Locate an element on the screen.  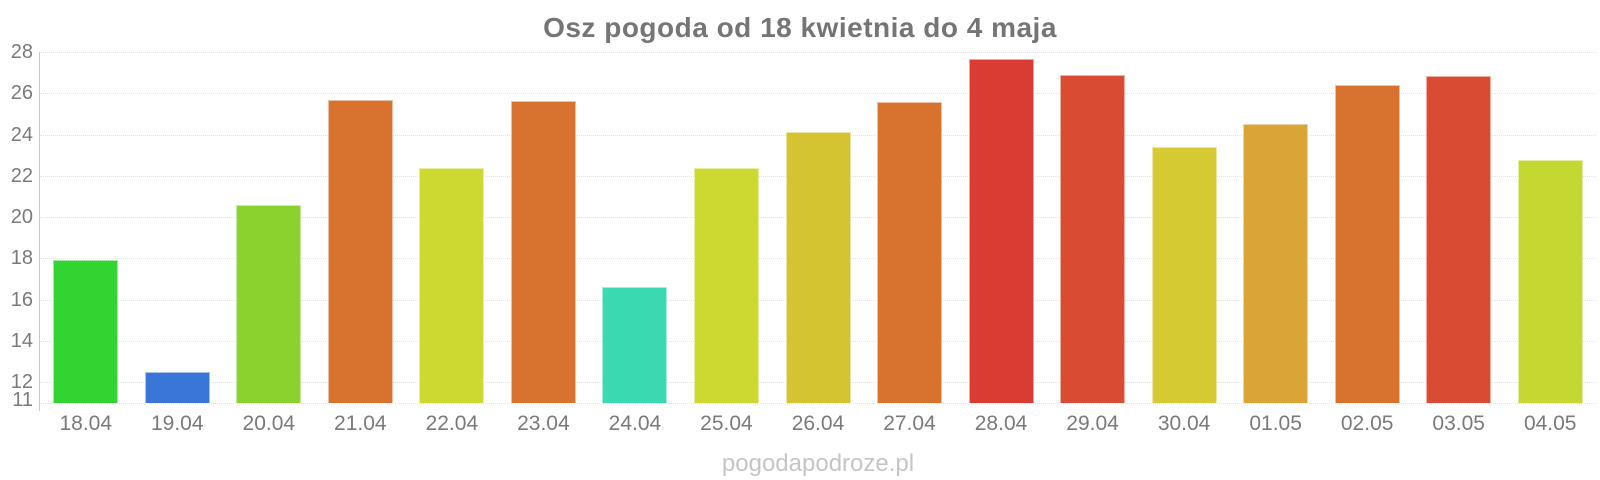
bar-04.05 is located at coordinates (1550, 281).